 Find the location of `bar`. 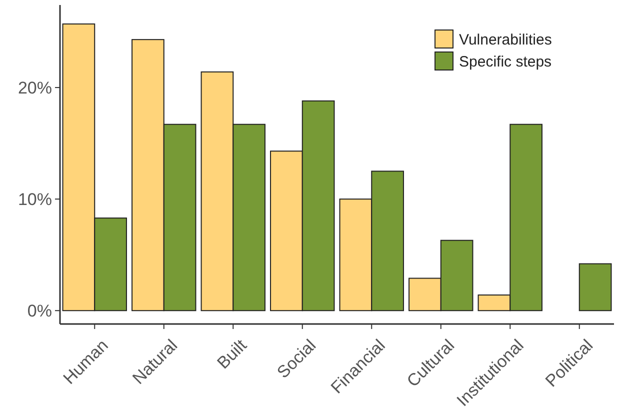

bar is located at coordinates (595, 287).